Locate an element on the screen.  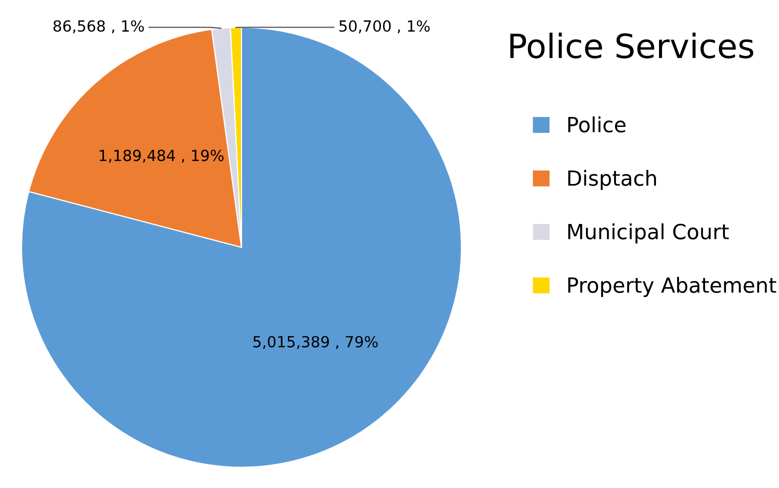
chart-title: Police Services is located at coordinates (632, 45).